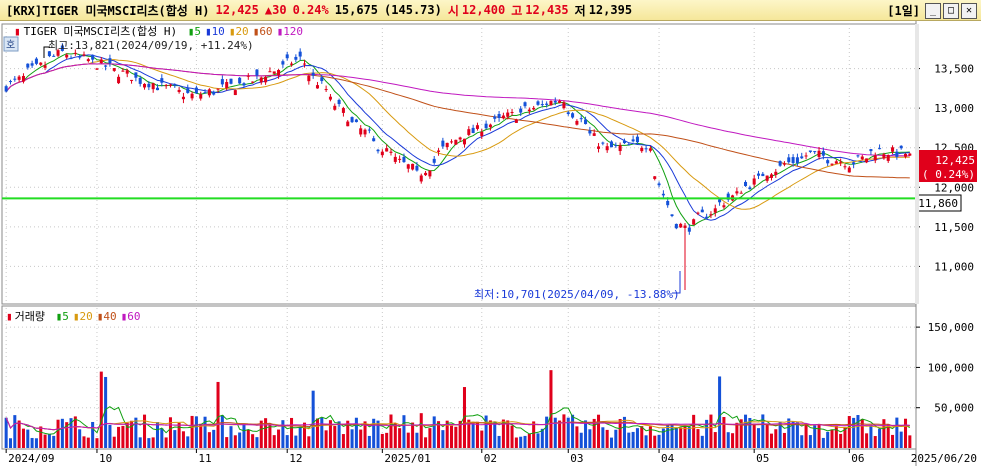 The height and width of the screenshot is (466, 981). Describe the element at coordinates (580, 10) in the screenshot. I see `low-label: 저` at that location.